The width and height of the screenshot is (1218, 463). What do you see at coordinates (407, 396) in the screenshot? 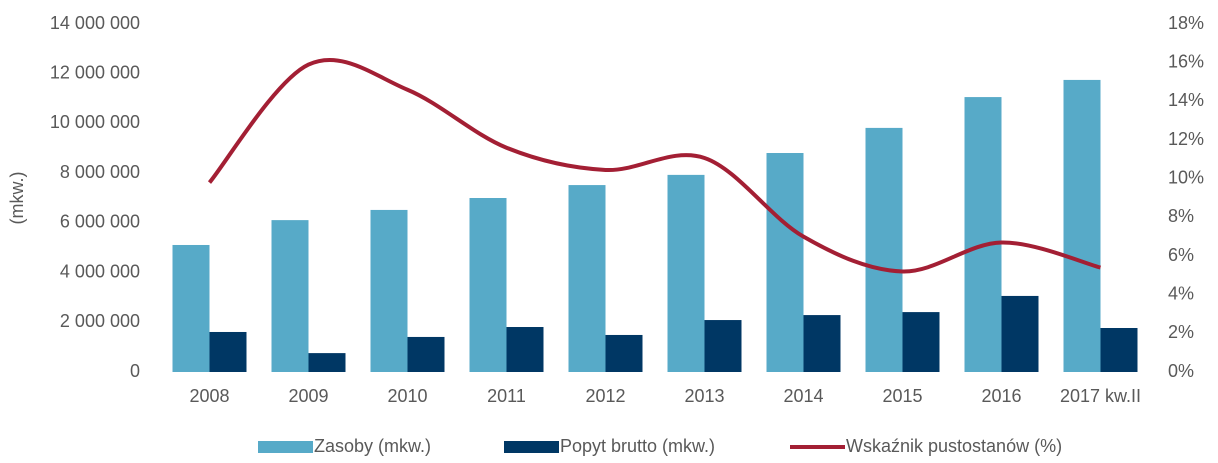
I see `x-tick-label: 2010` at bounding box center [407, 396].